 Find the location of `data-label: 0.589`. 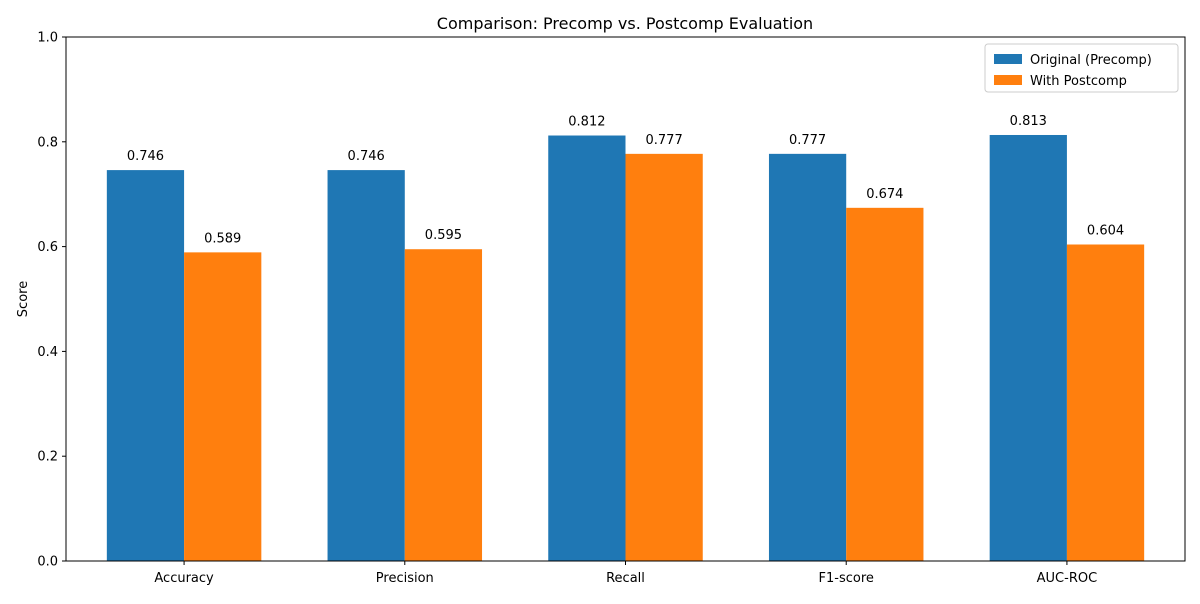

data-label: 0.589 is located at coordinates (222, 238).